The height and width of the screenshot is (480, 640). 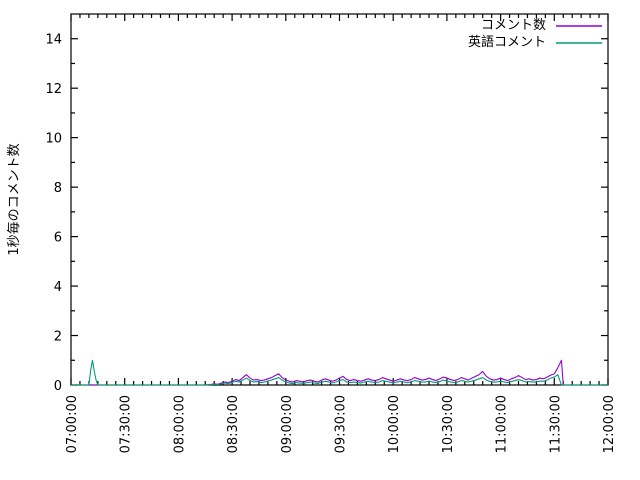 I want to click on y-tick-label: 14, so click(x=53, y=40).